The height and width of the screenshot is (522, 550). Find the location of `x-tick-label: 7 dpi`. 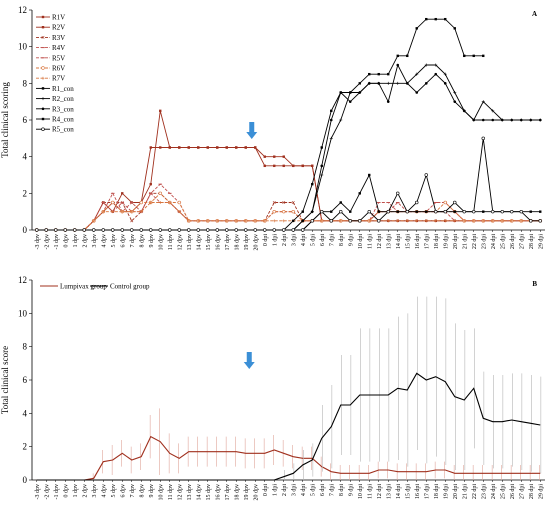

x-tick-label: 7 dpi is located at coordinates (332, 490).